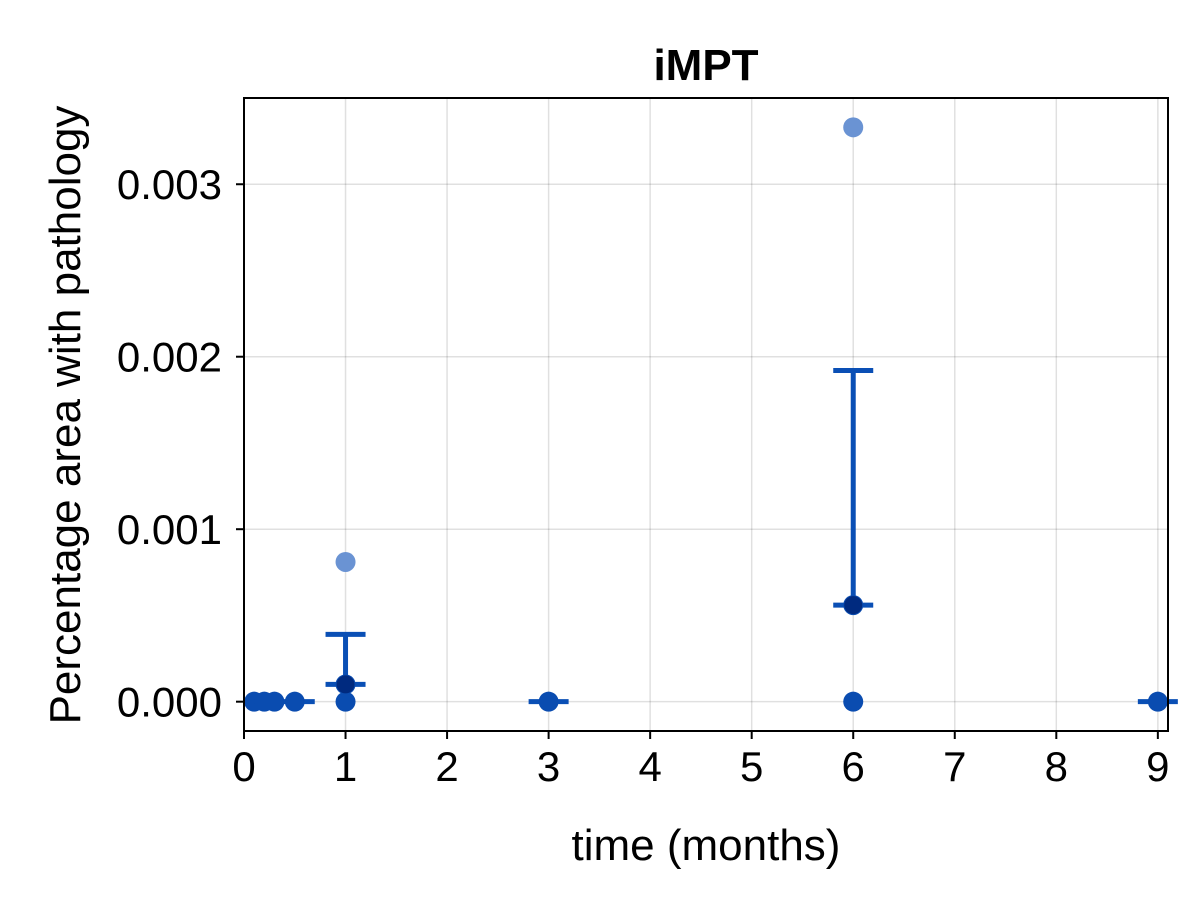 Image resolution: width=1200 pixels, height=905 pixels. What do you see at coordinates (345, 766) in the screenshot?
I see `x-tick-label: 1` at bounding box center [345, 766].